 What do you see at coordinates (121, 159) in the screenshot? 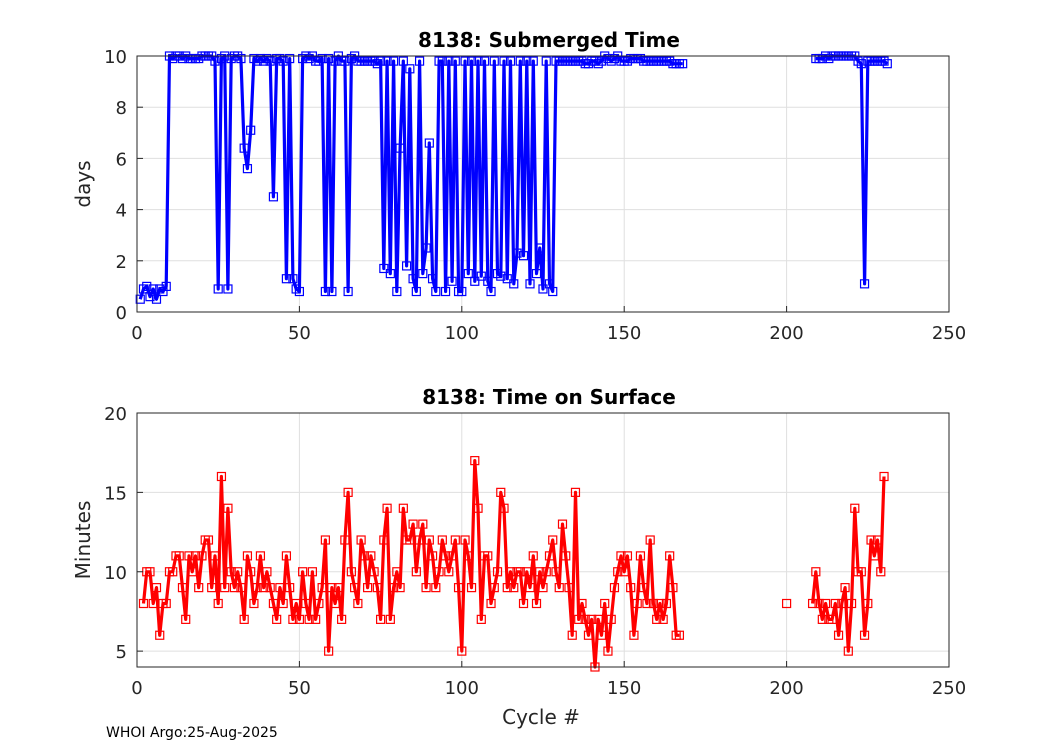
I see `y-tick-label: 6` at bounding box center [121, 159].